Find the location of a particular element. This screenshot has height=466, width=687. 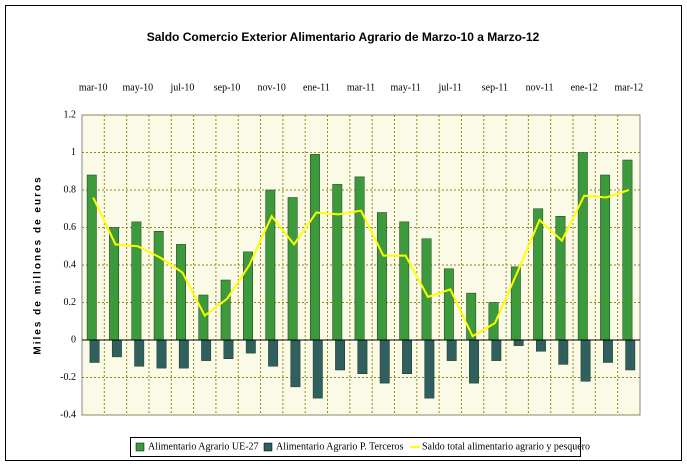

x-tick-label: mar-11 is located at coordinates (361, 87).